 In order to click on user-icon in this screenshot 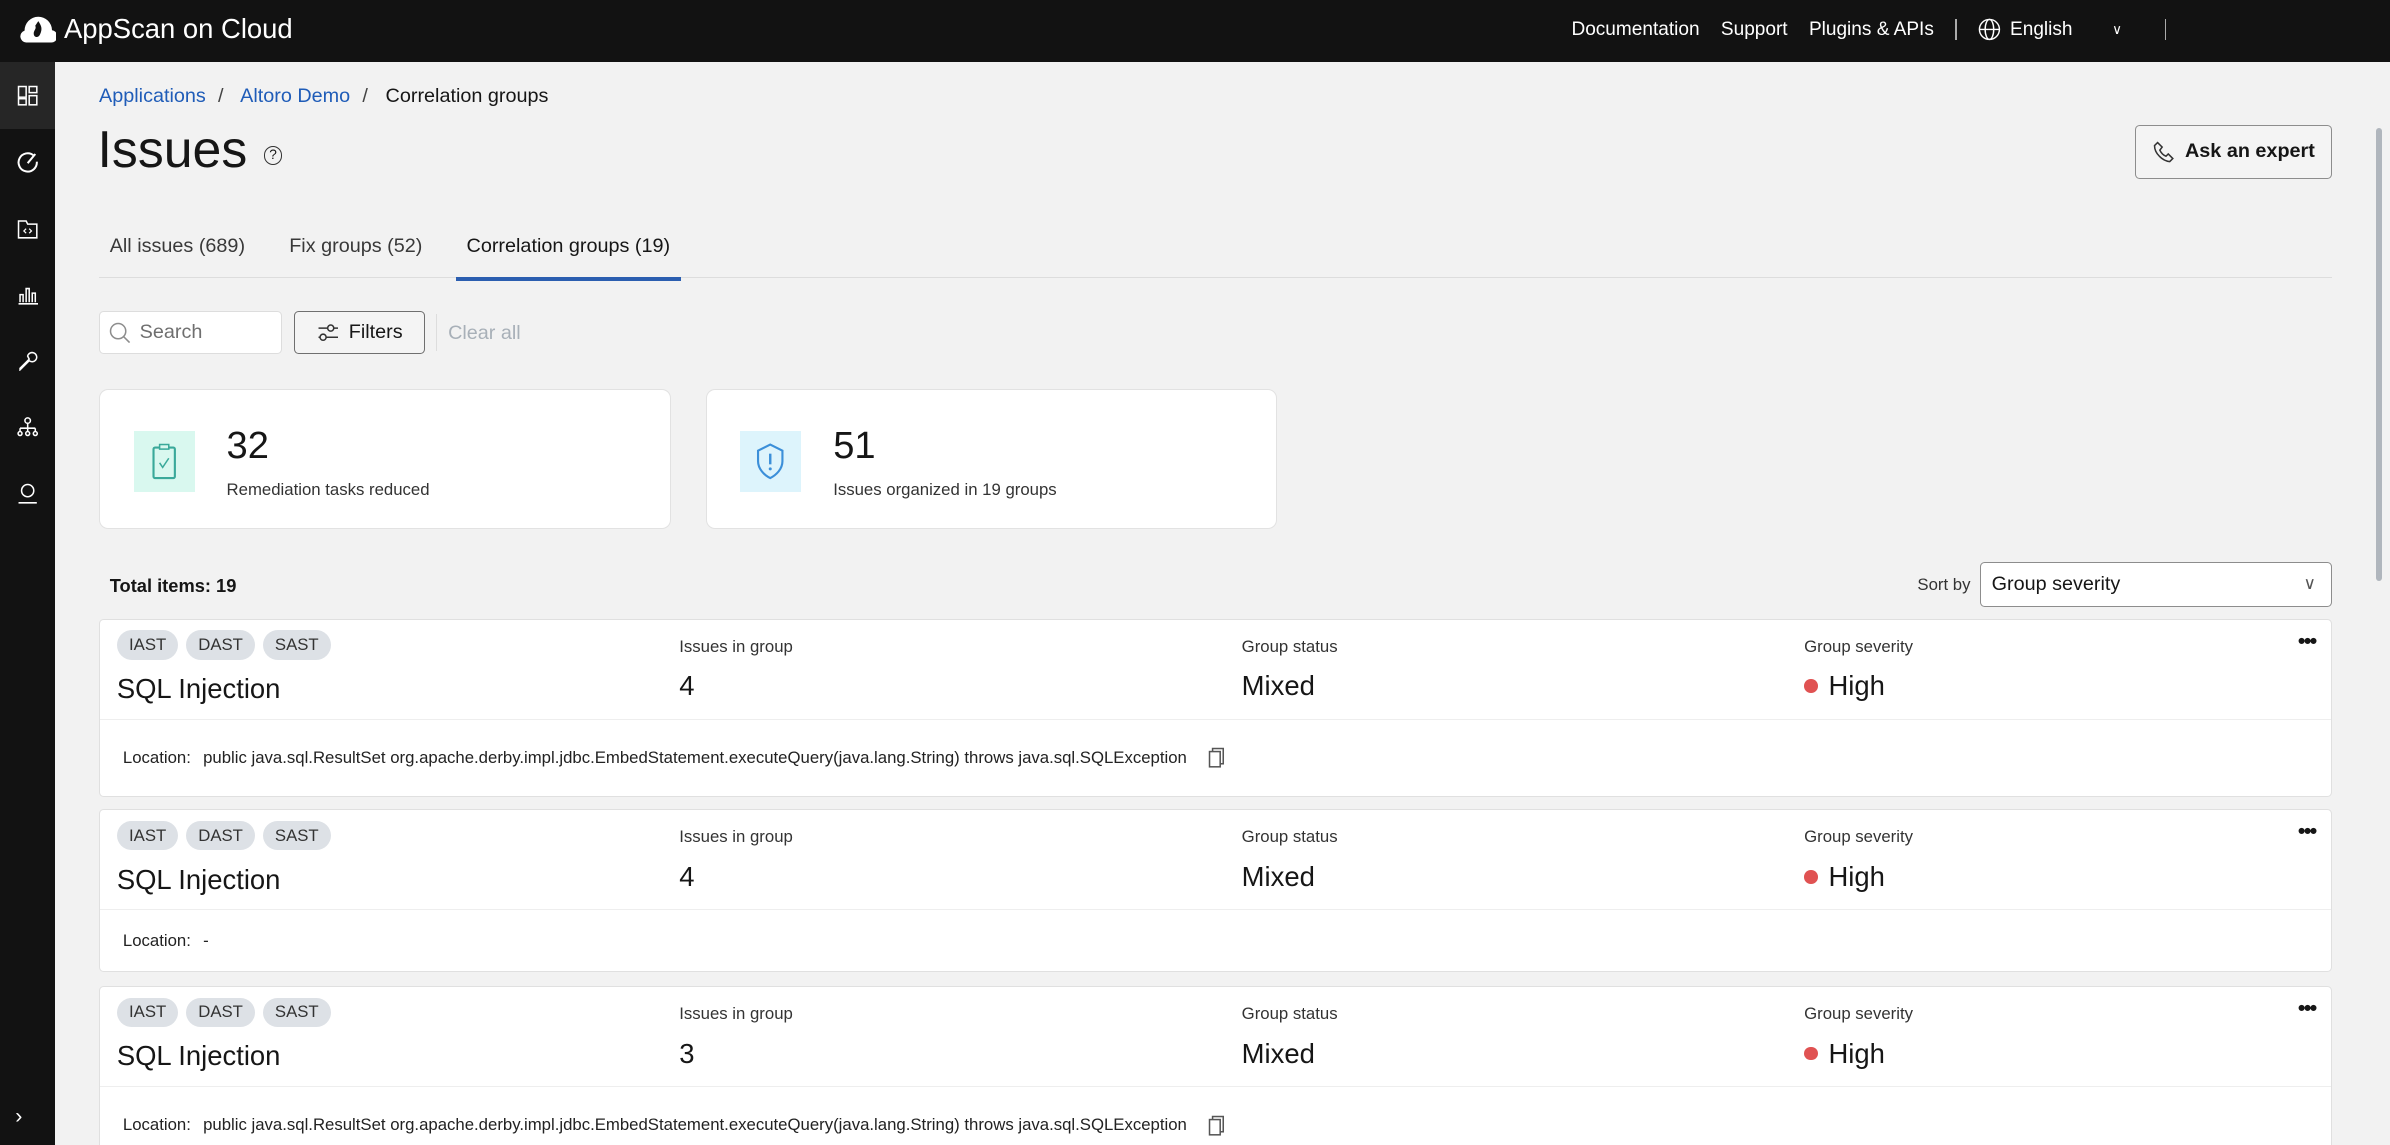, I will do `click(27, 493)`.